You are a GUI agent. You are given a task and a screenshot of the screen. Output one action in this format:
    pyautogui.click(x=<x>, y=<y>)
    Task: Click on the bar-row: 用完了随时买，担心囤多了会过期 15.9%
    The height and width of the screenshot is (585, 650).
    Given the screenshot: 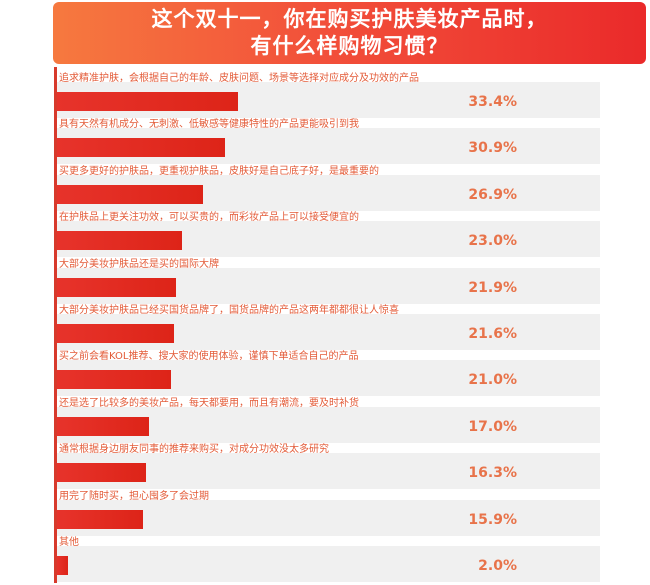 What is the action you would take?
    pyautogui.click(x=328, y=513)
    